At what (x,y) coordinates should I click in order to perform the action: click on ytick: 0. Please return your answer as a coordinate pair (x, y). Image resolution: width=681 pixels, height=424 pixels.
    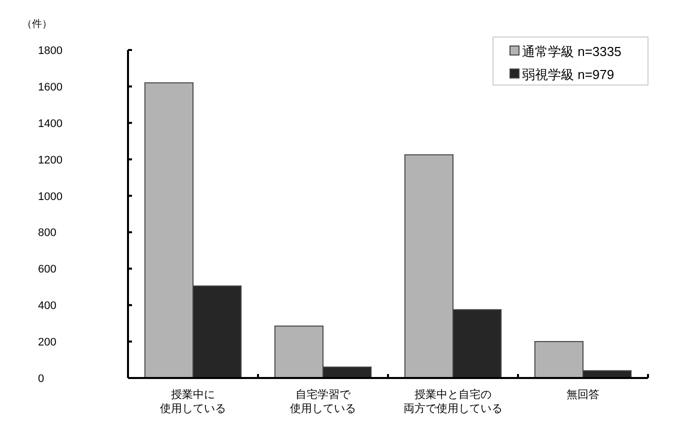
    Looking at the image, I should click on (41, 379).